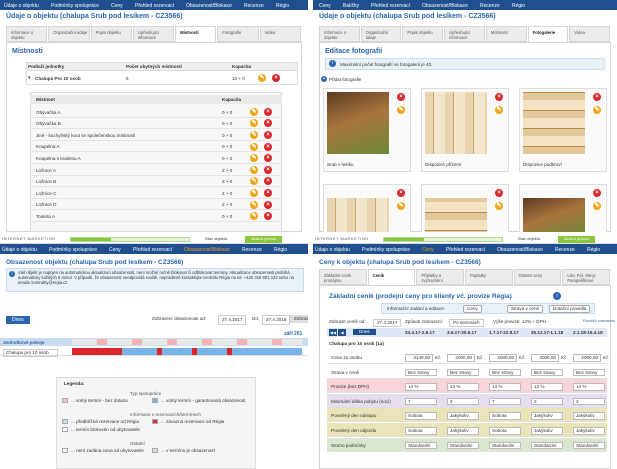 Image resolution: width=617 pixels, height=469 pixels. Describe the element at coordinates (338, 278) in the screenshot. I see `tab-label: Základní ceník pronájmu` at that location.